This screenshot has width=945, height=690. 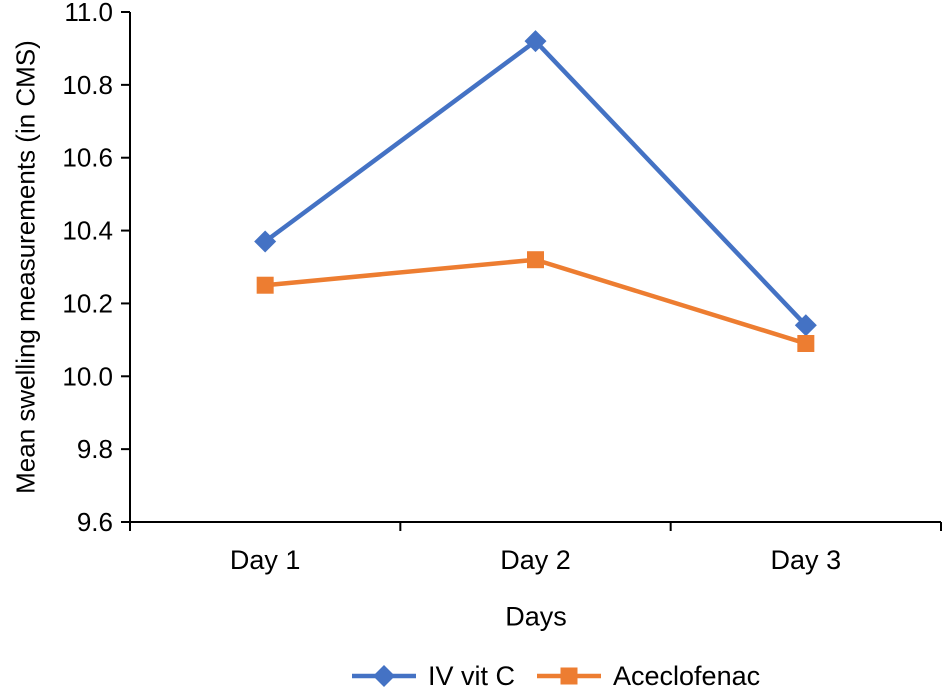 I want to click on x-category-label-day-1: Day 1, so click(x=265, y=560).